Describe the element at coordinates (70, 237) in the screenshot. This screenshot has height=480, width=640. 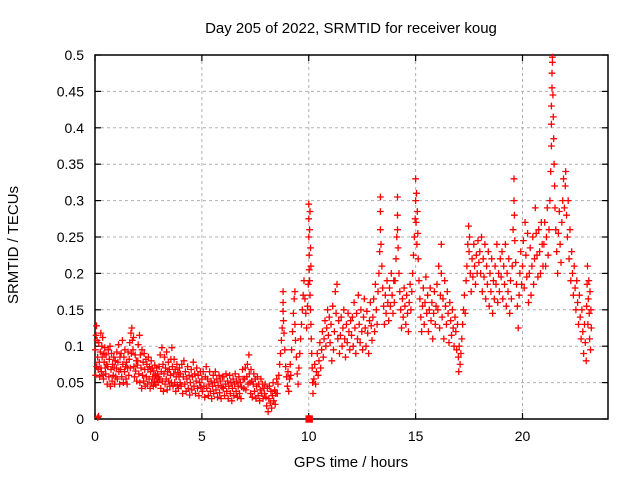
I see `y-tick-label: 0.25` at that location.